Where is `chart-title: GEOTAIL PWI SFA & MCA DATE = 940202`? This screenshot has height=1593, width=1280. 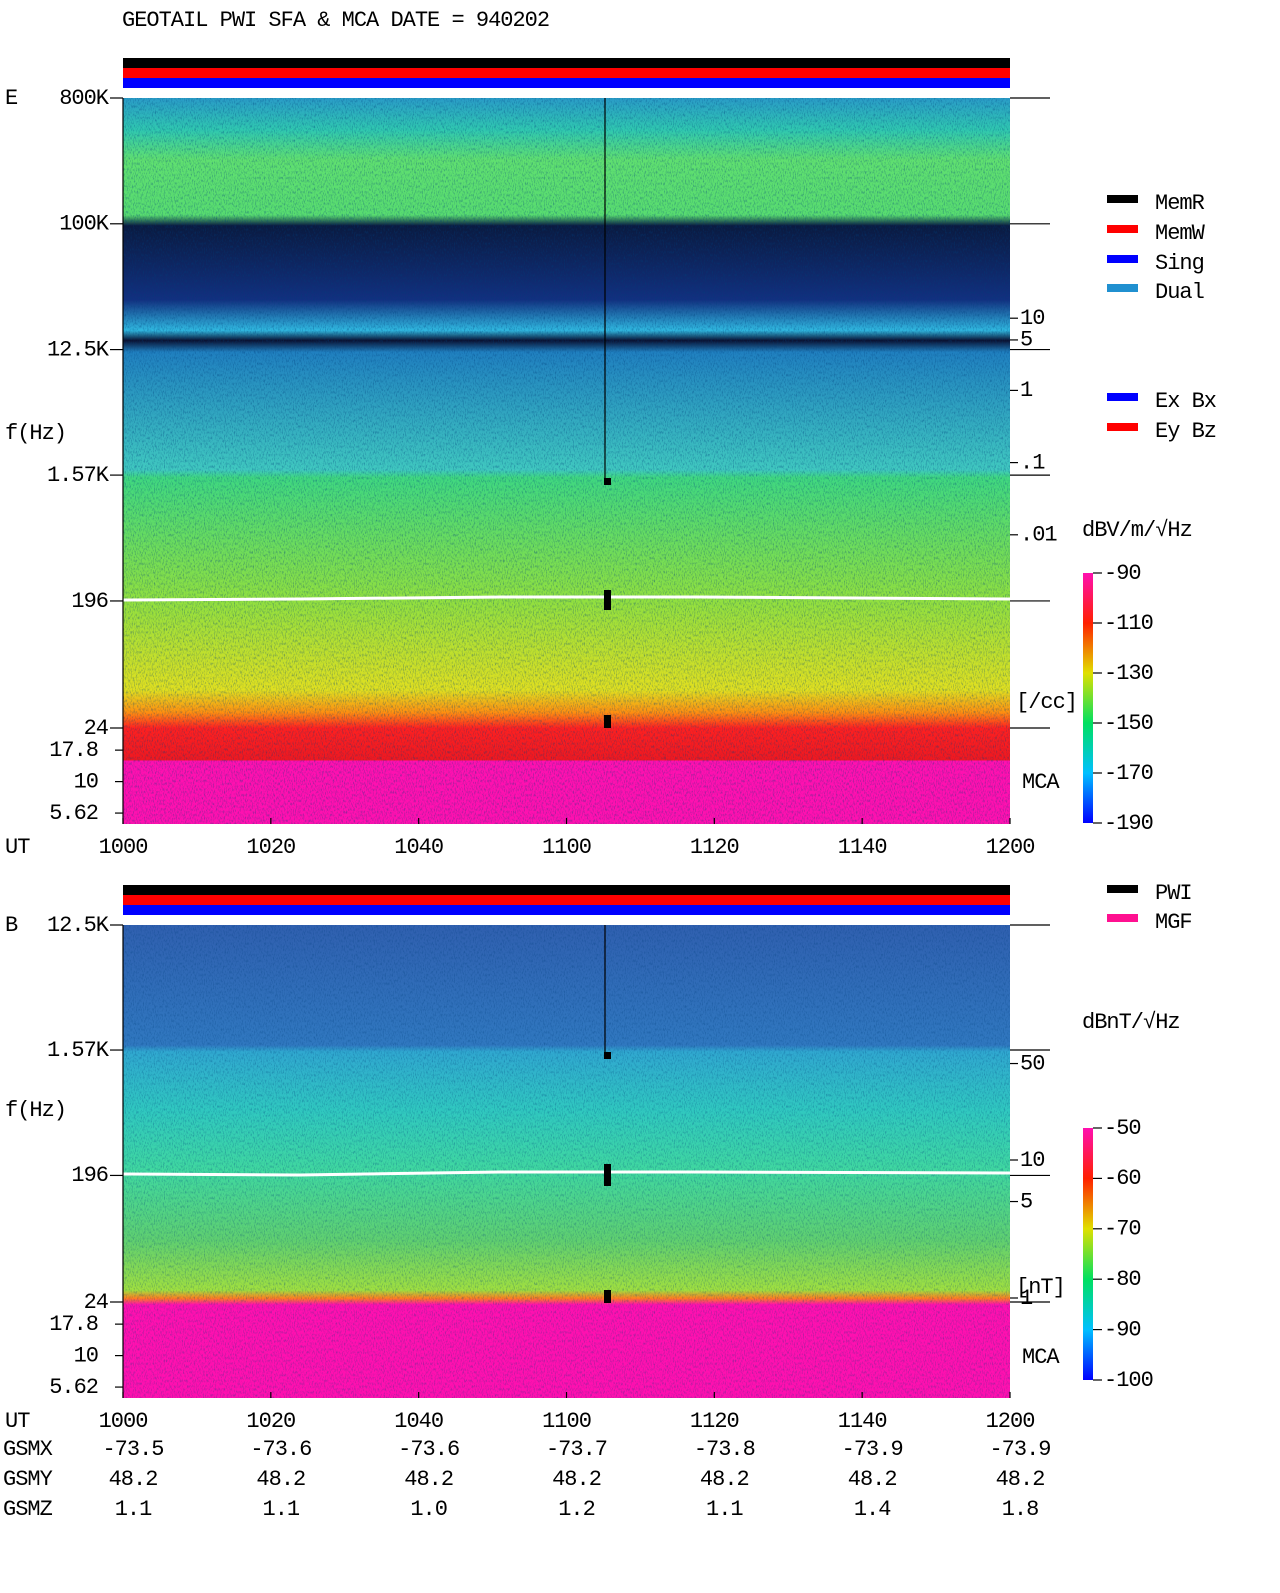 chart-title: GEOTAIL PWI SFA & MCA DATE = 940202 is located at coordinates (335, 20).